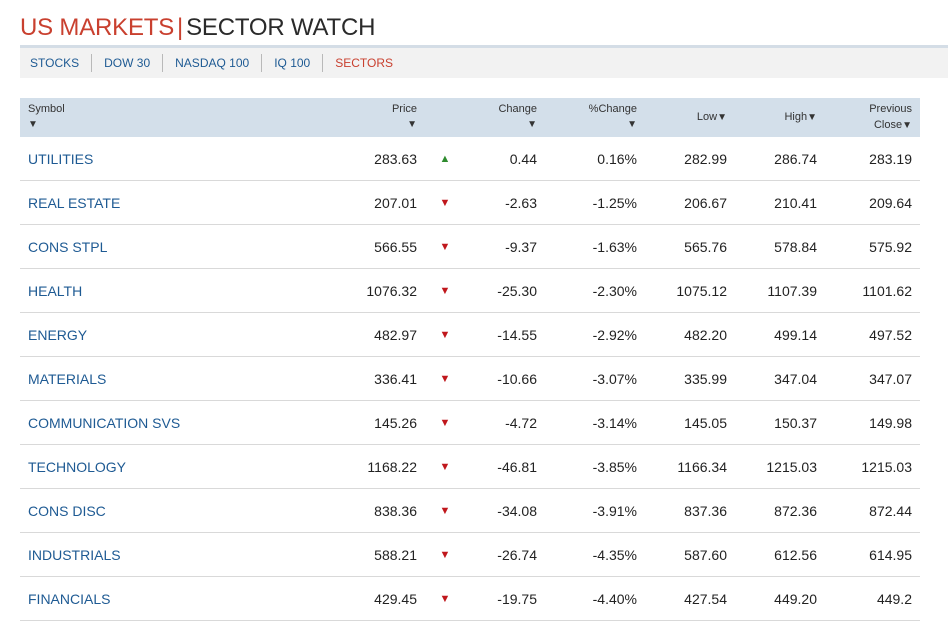 The height and width of the screenshot is (621, 948). Describe the element at coordinates (690, 334) in the screenshot. I see `low-cell: 482.20` at that location.